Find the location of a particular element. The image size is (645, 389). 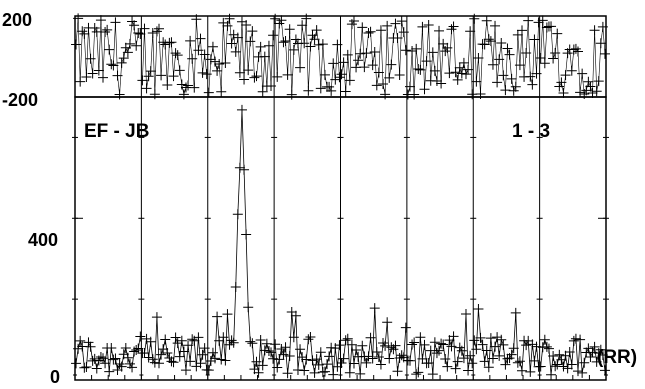

polarization-label: (RR) is located at coordinates (617, 357).